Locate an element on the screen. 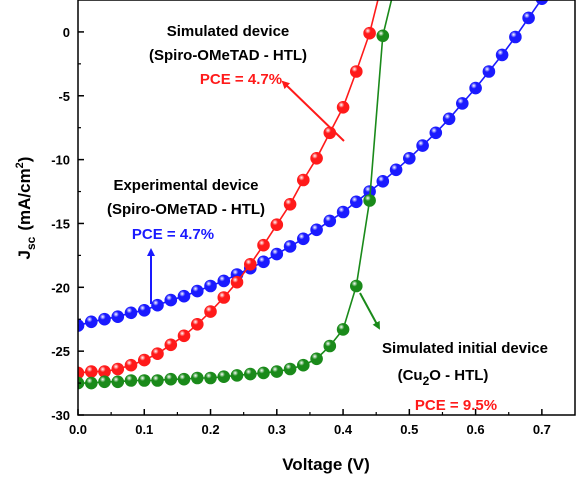 Image resolution: width=577 pixels, height=481 pixels. annotation-simulated-spiro-arrow is located at coordinates (313, 111).